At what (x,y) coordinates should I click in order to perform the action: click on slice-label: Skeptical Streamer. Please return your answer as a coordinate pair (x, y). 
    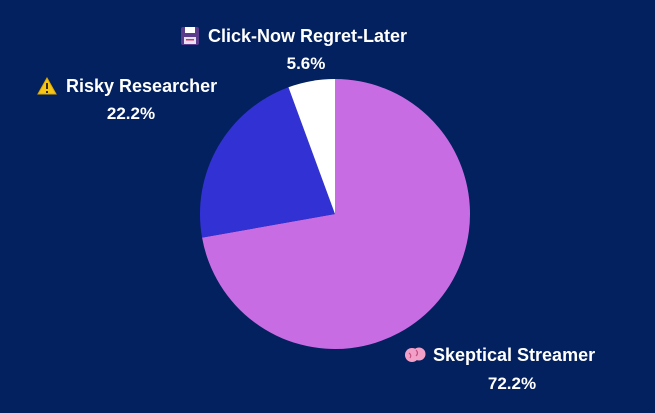
    Looking at the image, I should click on (514, 355).